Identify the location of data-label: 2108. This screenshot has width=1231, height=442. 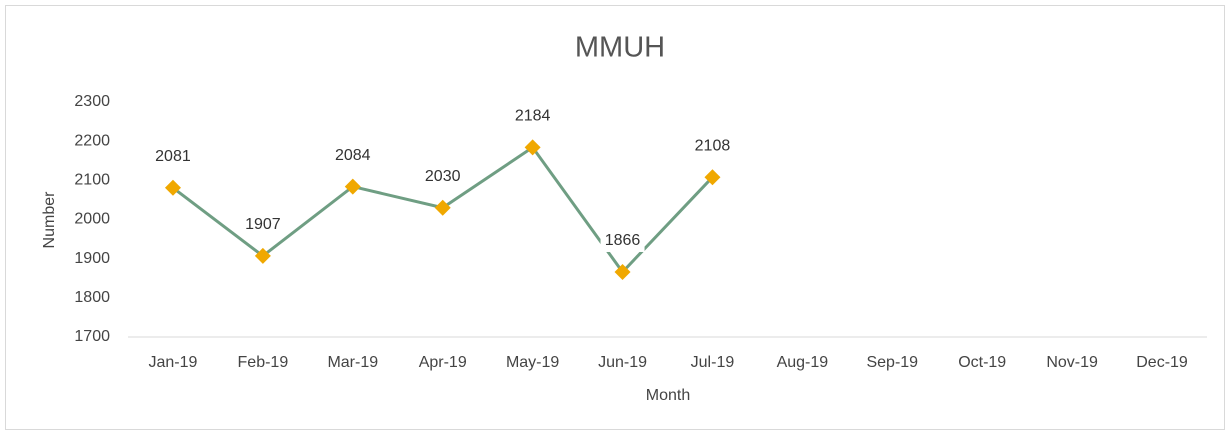
(713, 145).